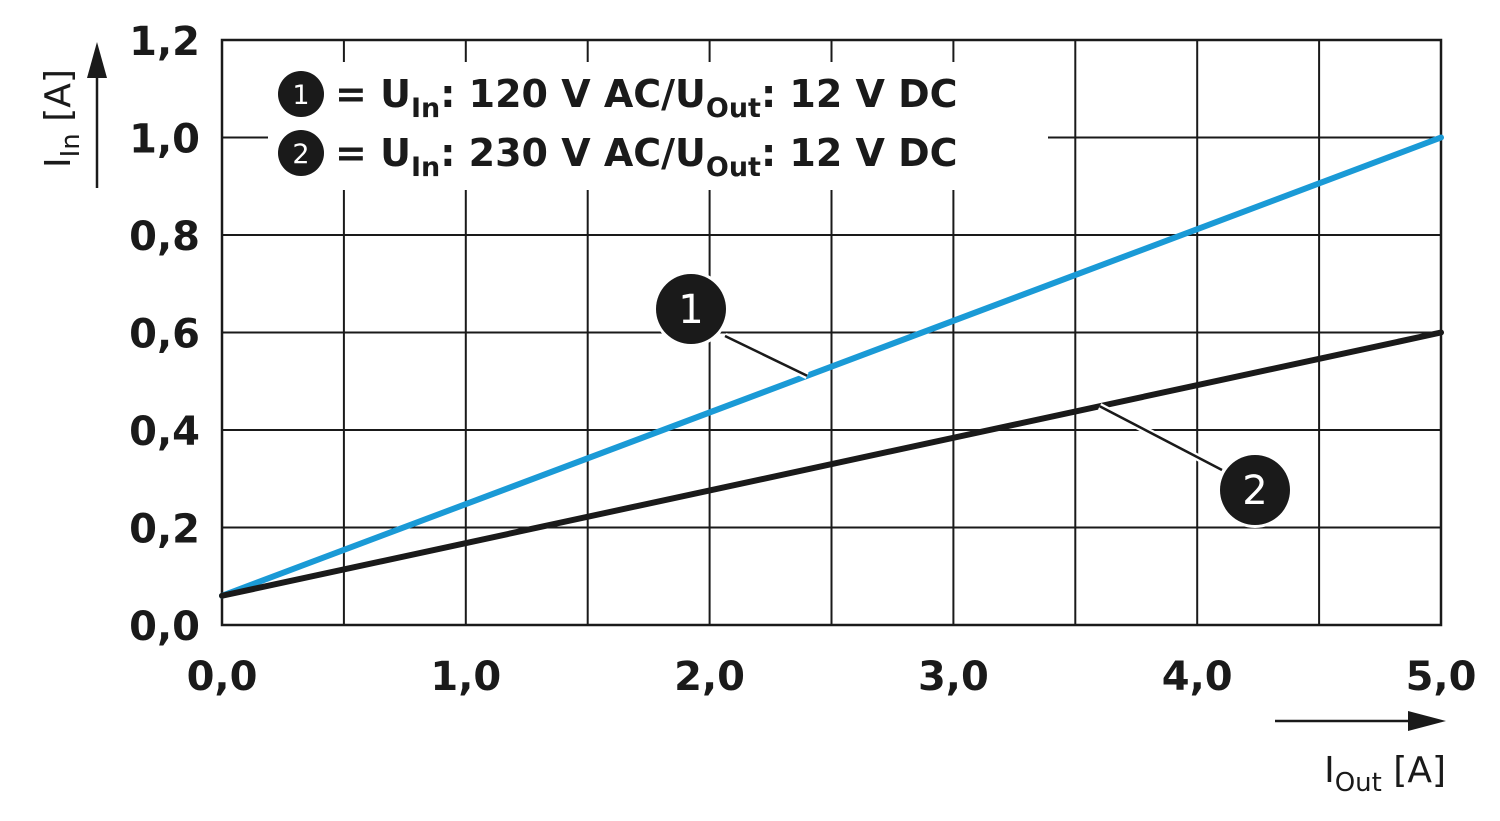 This screenshot has height=821, width=1500. I want to click on x-axis-title-unit: [A], so click(1414, 770).